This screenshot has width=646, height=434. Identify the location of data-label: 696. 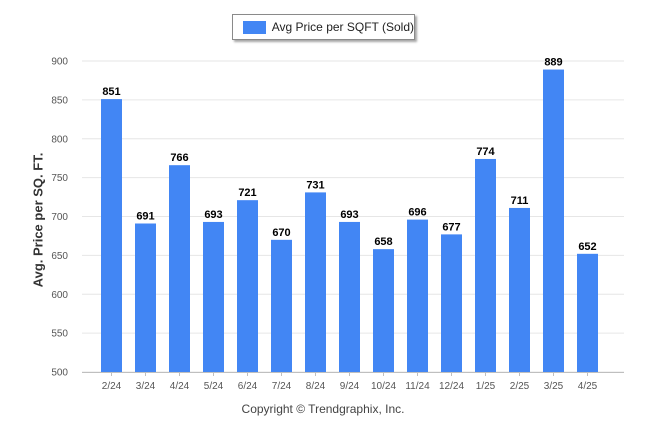
(417, 213).